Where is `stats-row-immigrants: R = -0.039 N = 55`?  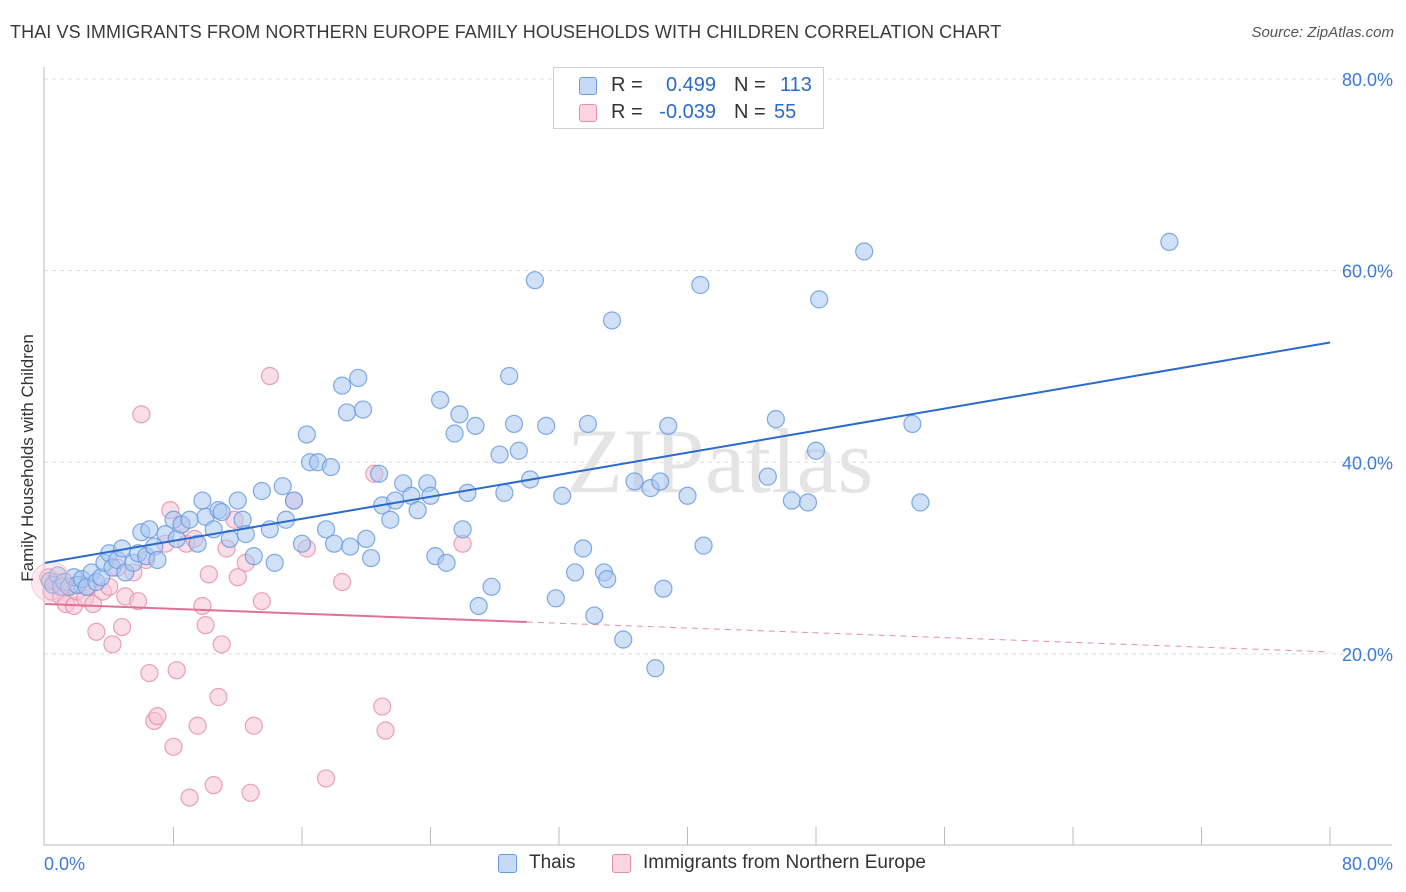 stats-row-immigrants: R = -0.039 N = 55 is located at coordinates (688, 114).